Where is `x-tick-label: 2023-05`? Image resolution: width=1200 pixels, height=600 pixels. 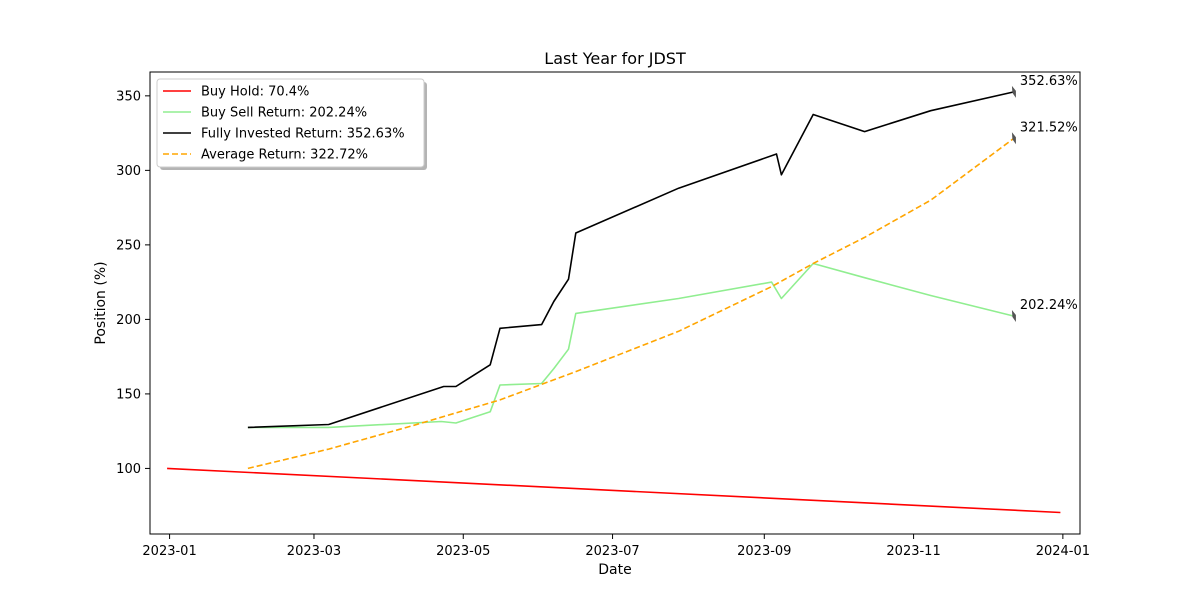 x-tick-label: 2023-05 is located at coordinates (463, 551).